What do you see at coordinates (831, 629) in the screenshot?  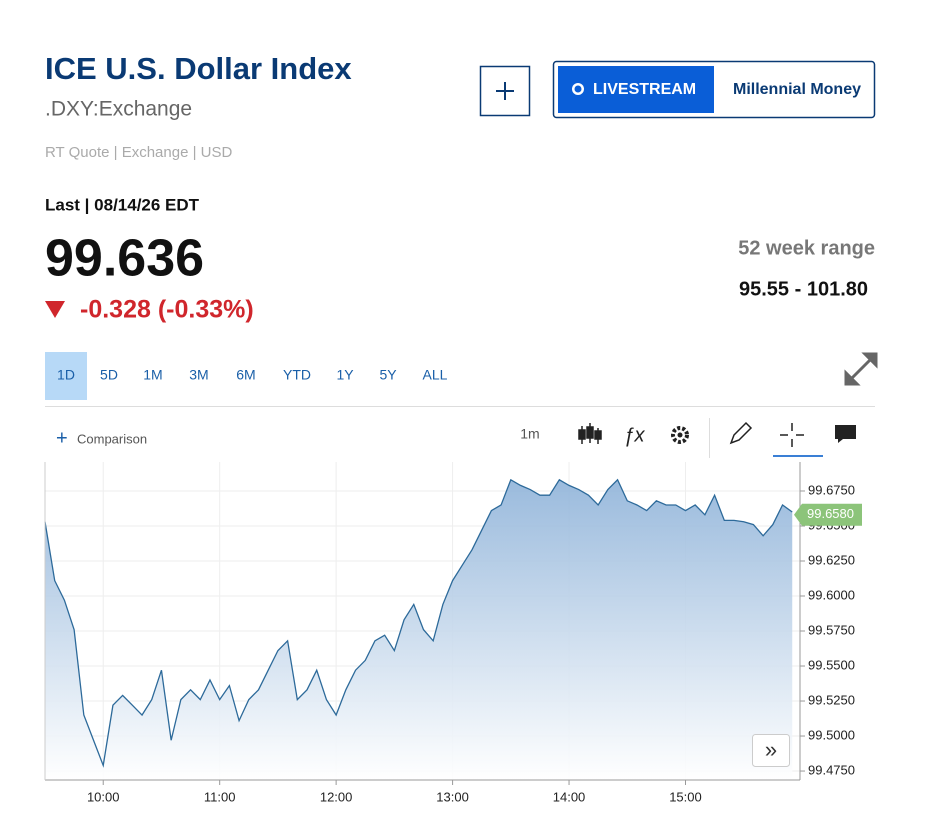 I see `y-tick-label: 99.5750` at bounding box center [831, 629].